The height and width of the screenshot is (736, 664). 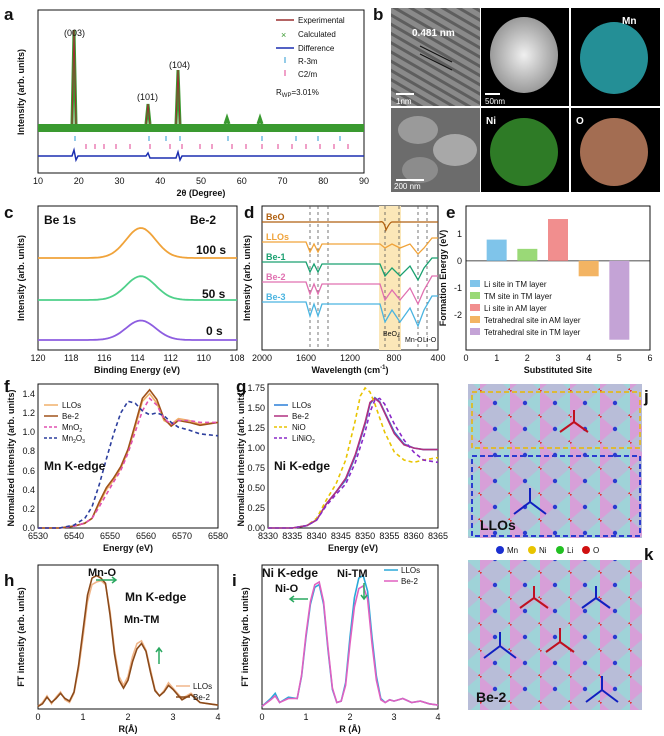 What do you see at coordinates (256, 508) in the screenshot?
I see `svg-text: 0.25` at bounding box center [256, 508].